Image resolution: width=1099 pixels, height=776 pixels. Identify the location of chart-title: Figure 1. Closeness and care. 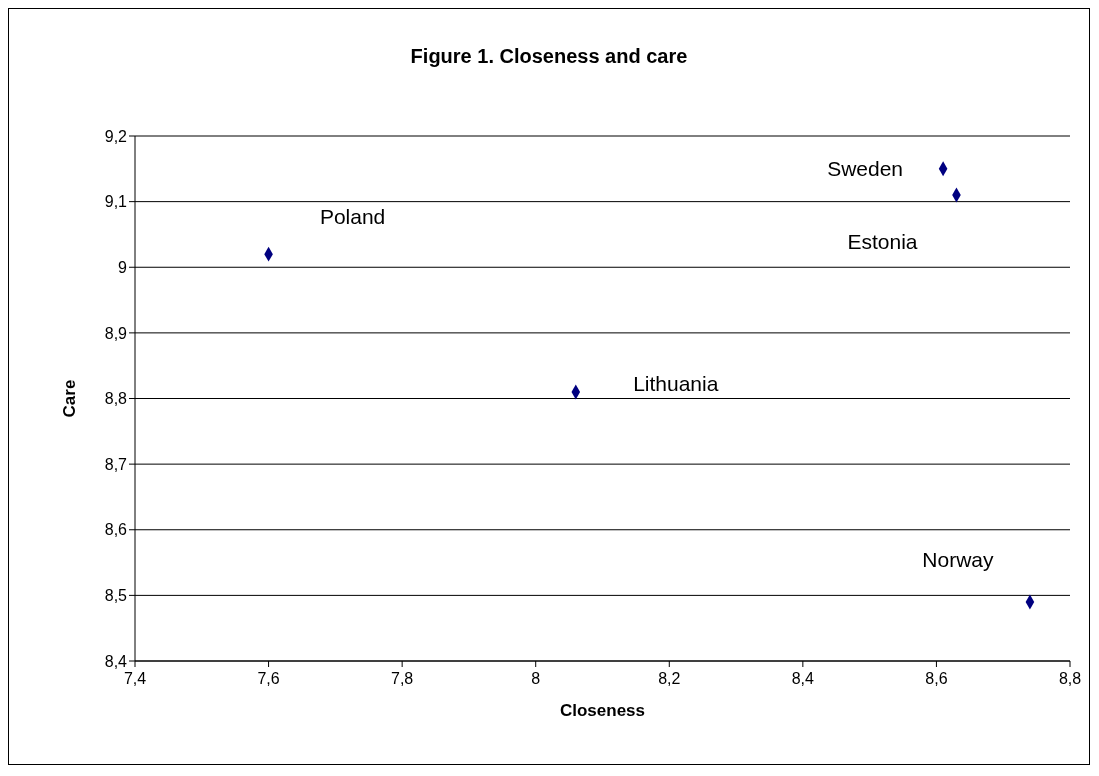
(549, 56).